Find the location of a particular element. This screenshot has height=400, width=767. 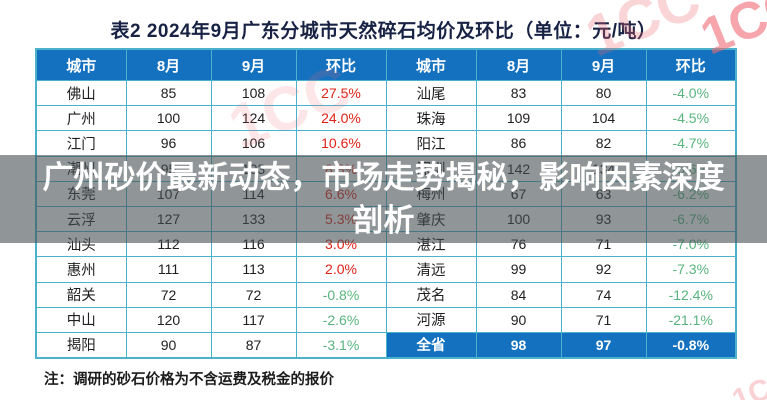

city-cell: 韶关 is located at coordinates (81, 294).